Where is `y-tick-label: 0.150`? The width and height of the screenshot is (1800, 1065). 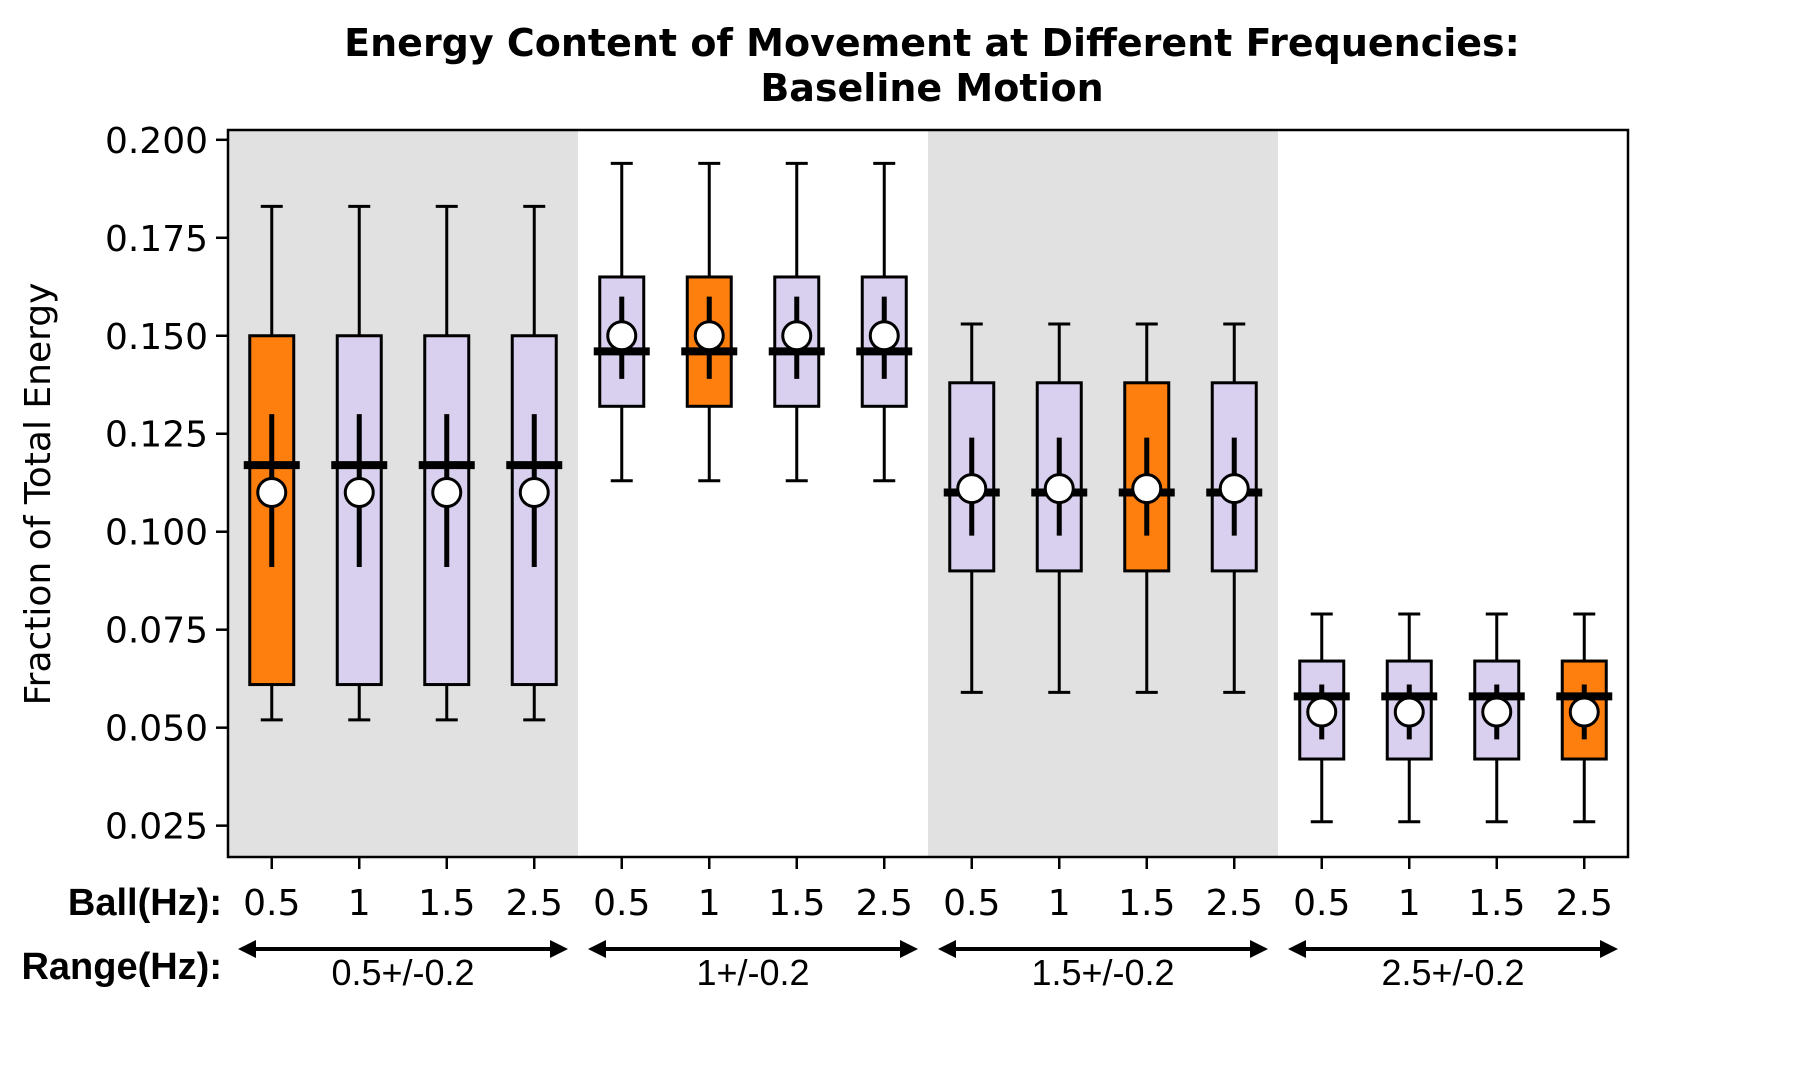
y-tick-label: 0.150 is located at coordinates (156, 337).